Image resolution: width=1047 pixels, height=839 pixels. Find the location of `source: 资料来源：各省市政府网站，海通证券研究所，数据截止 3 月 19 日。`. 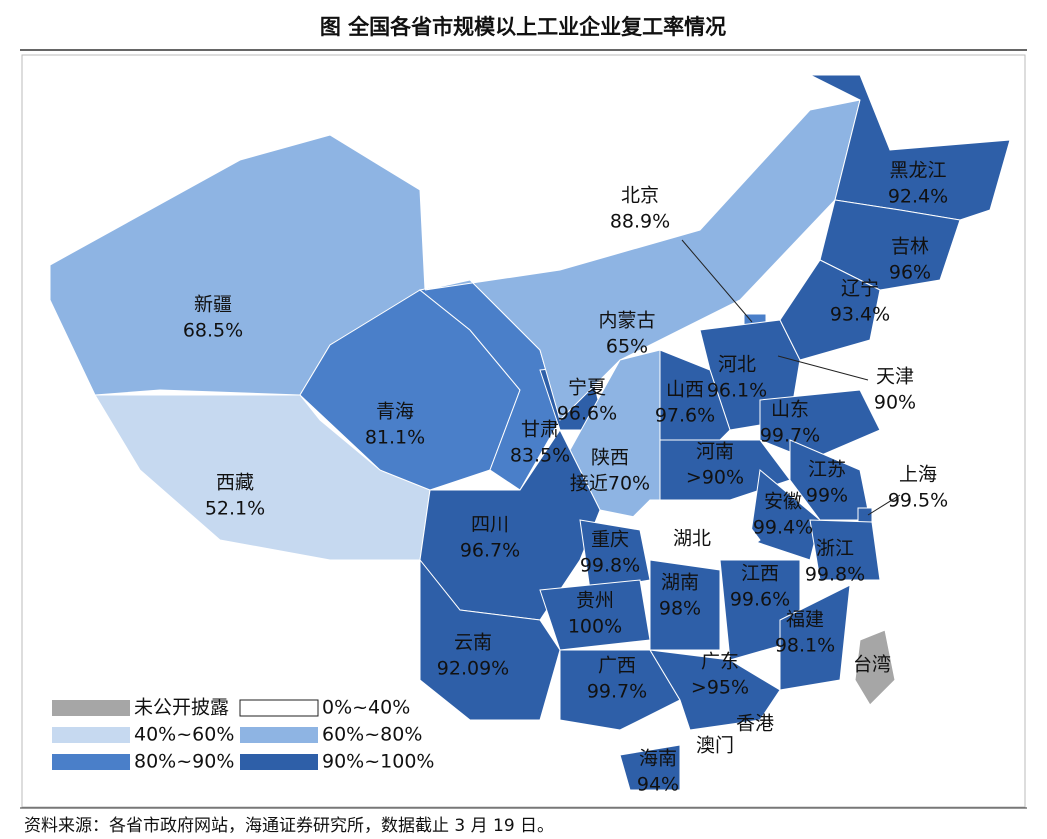

source: 资料来源：各省市政府网站，海通证券研究所，数据截止 3 月 19 日。 is located at coordinates (289, 826).